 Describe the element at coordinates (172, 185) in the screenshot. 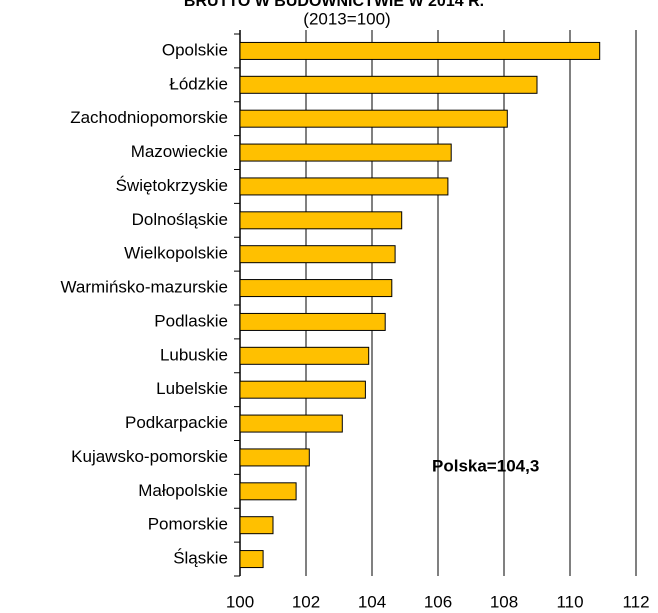

I see `y-tick-label: Świętokrzyskie` at that location.